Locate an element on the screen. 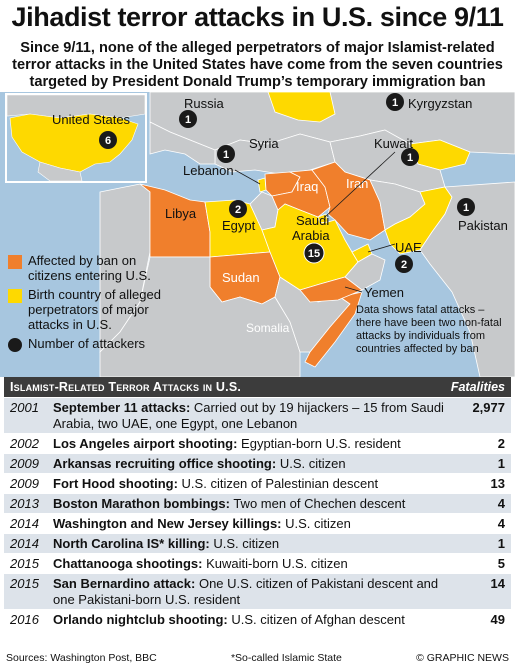  row-year: 2002 is located at coordinates (24, 443).